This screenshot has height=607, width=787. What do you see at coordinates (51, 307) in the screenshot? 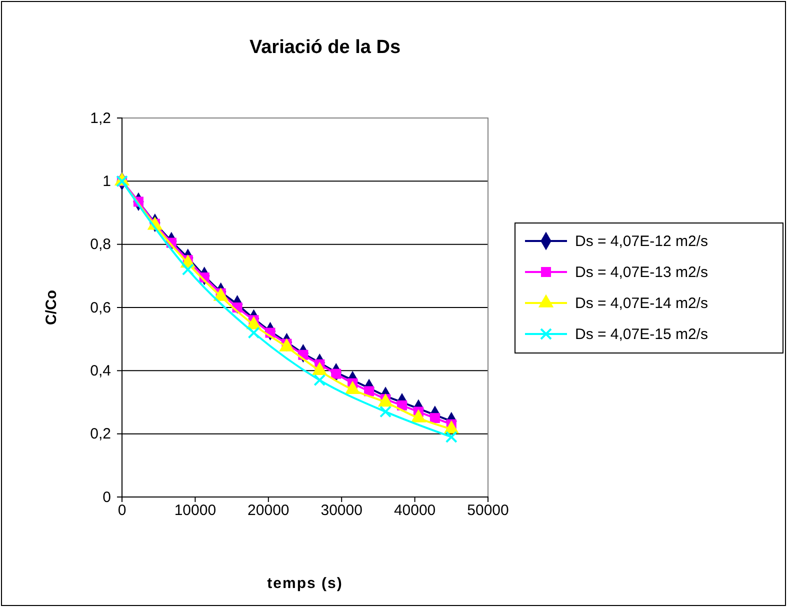
I see `y-axis-title: C/Co` at bounding box center [51, 307].